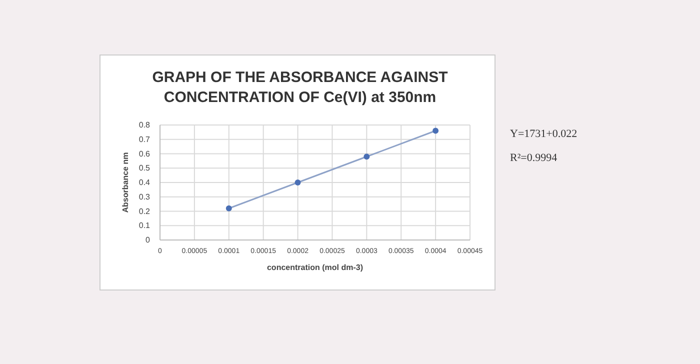 This screenshot has width=700, height=364. Describe the element at coordinates (144, 125) in the screenshot. I see `y-tick-label: 0.8` at that location.